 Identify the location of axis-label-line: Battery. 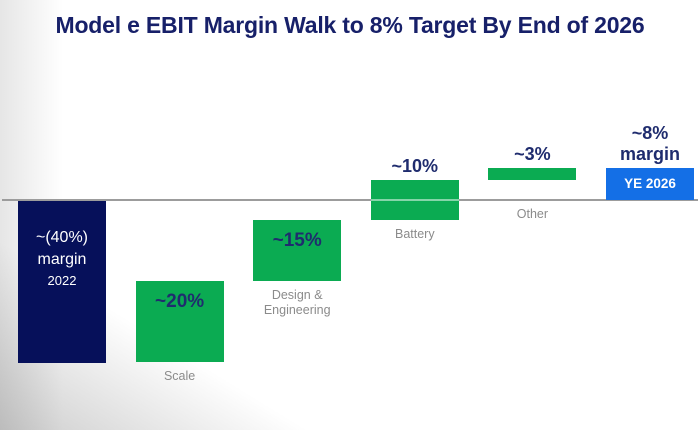
(414, 234).